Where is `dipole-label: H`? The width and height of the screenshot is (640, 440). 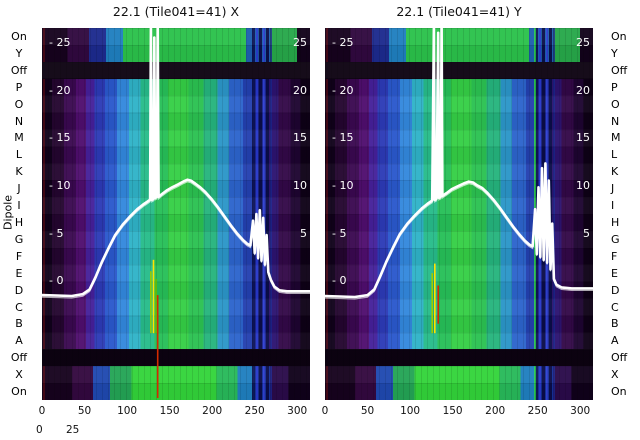 dipole-label: H is located at coordinates (615, 222).